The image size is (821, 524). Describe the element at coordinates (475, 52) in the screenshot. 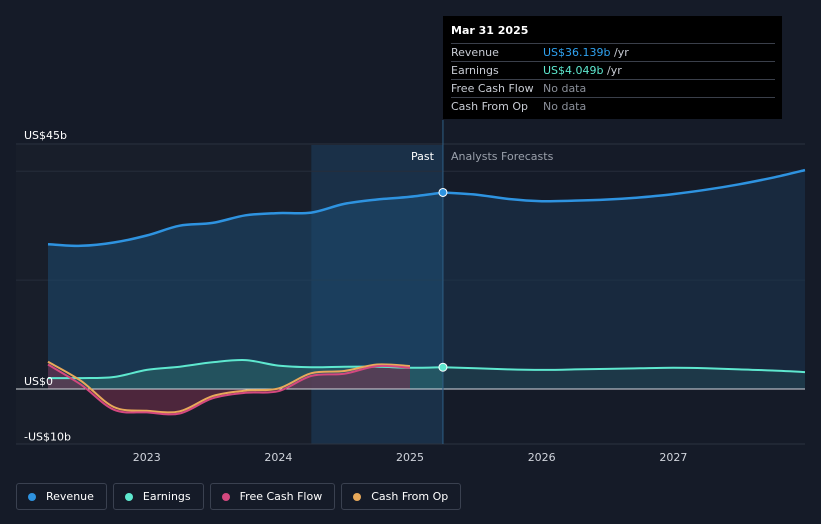

I see `tooltip-label: Revenue` at that location.